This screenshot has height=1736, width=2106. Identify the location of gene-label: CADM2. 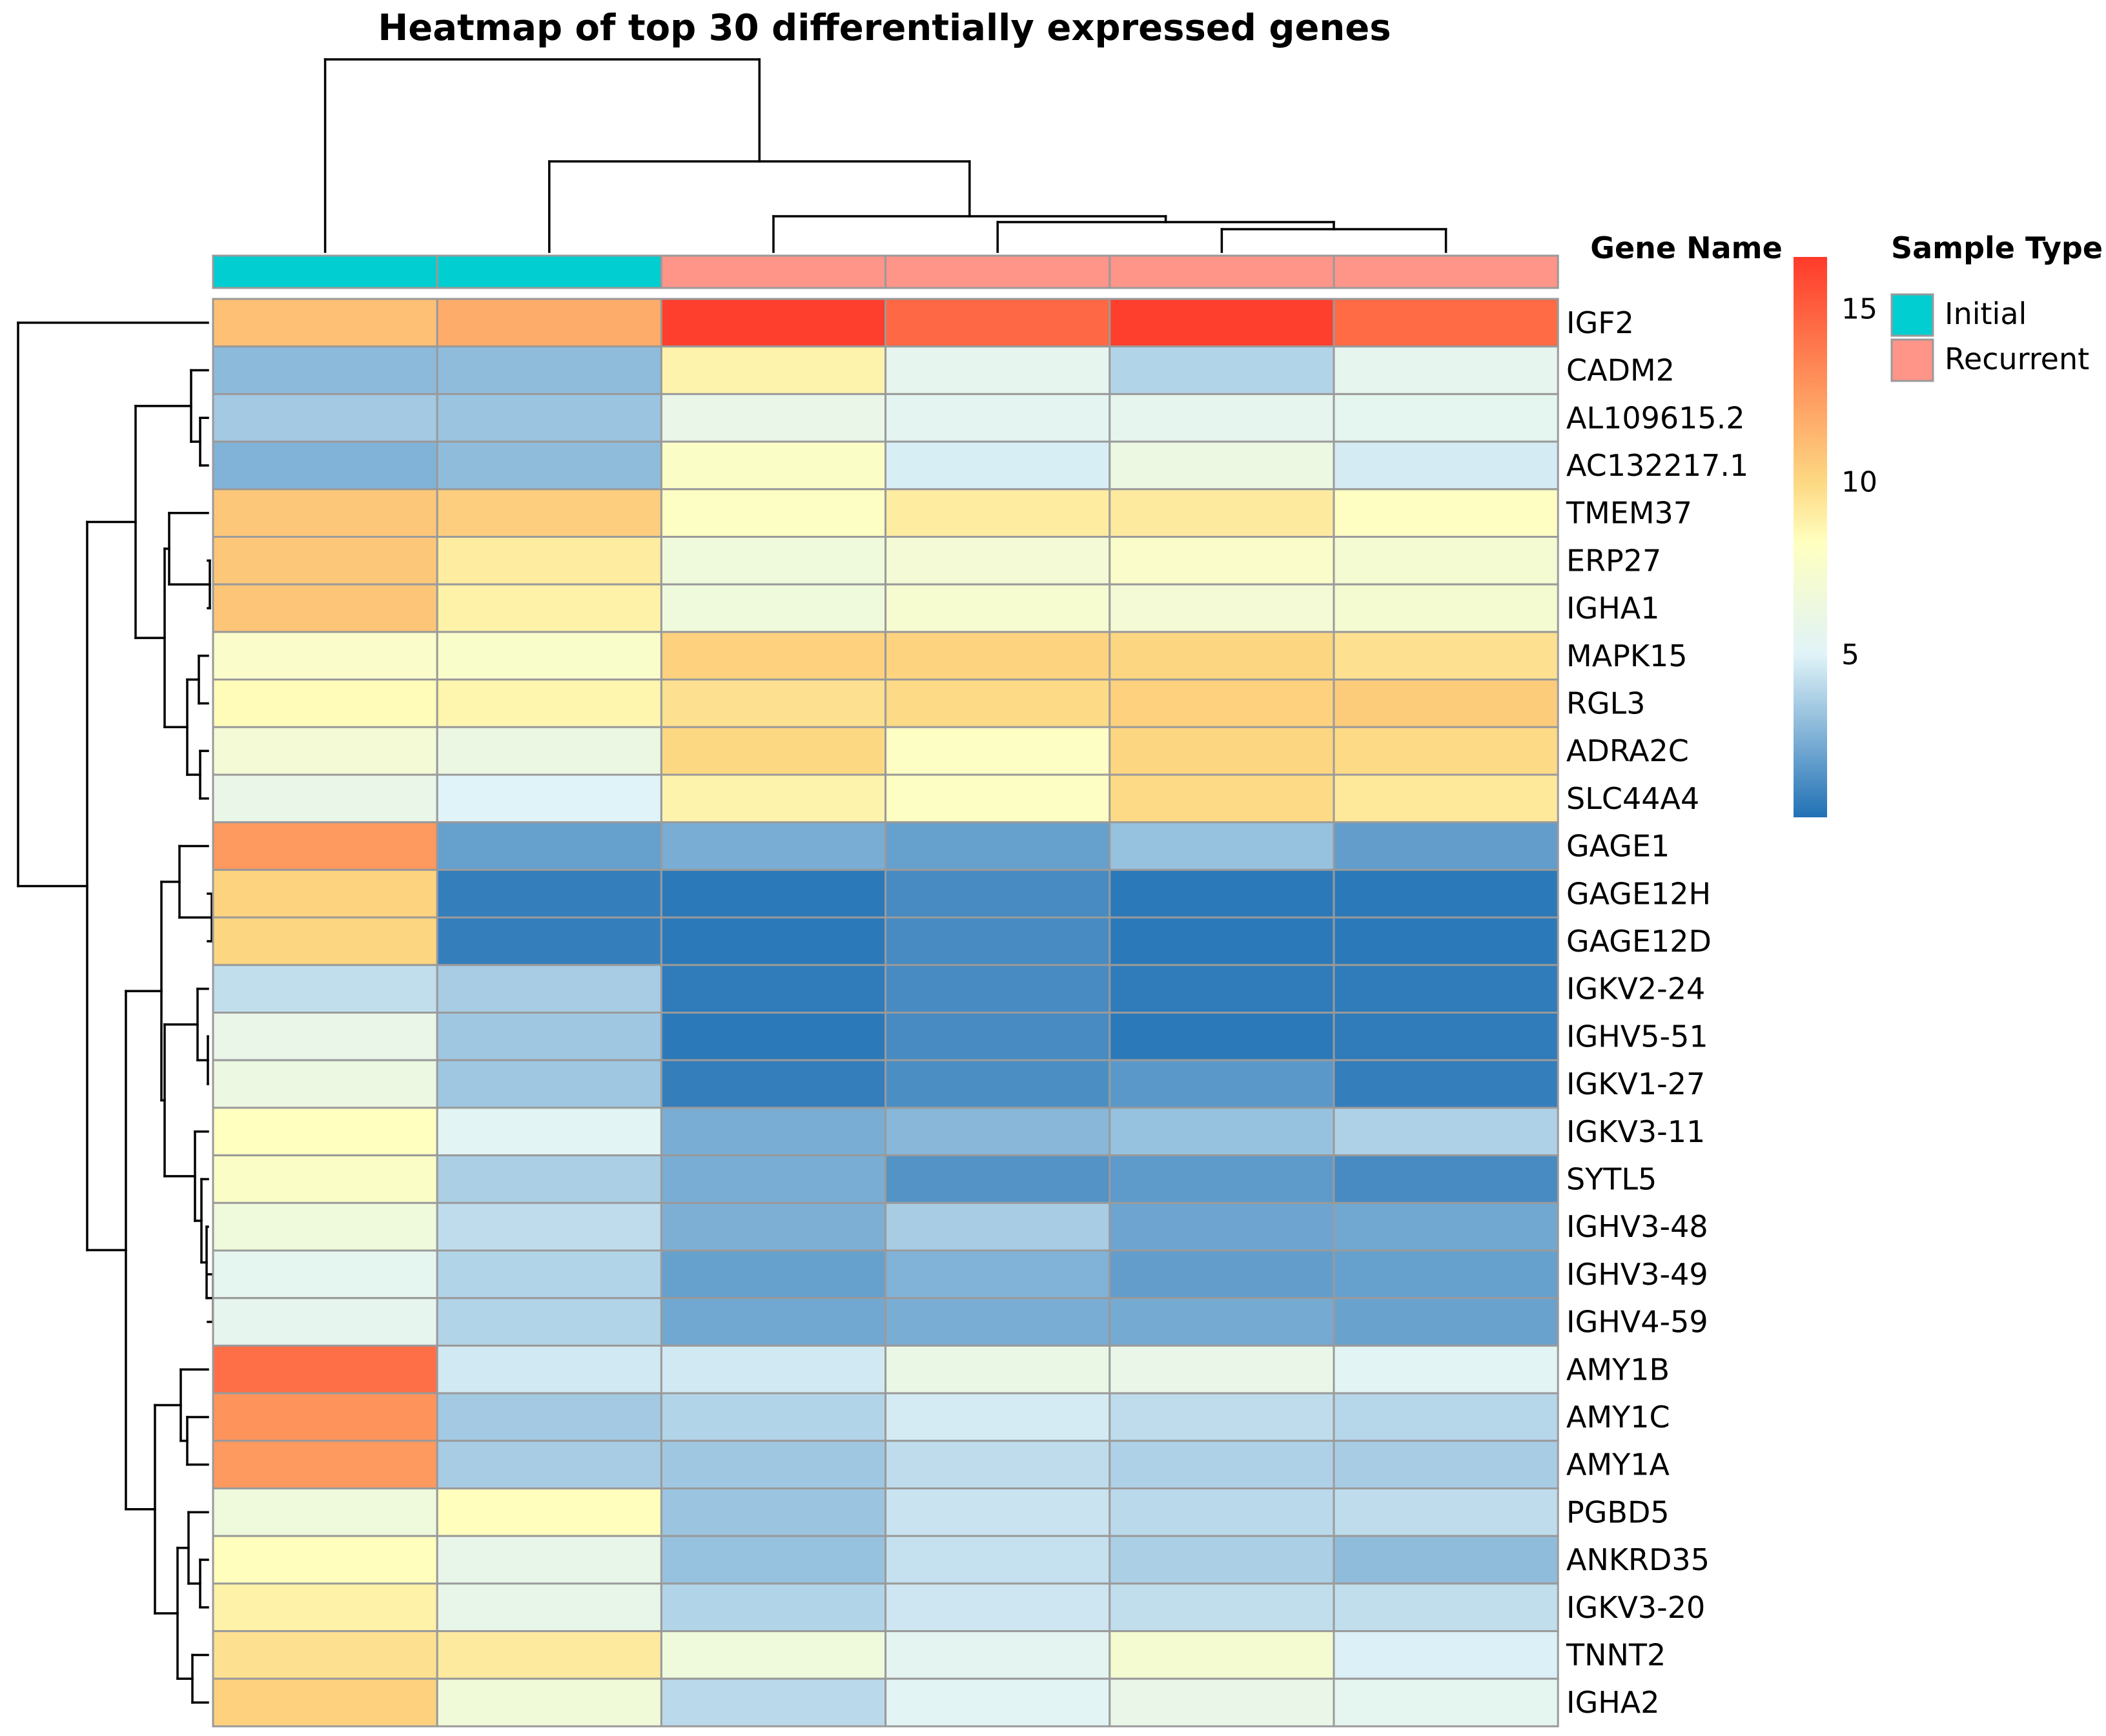
(1620, 370).